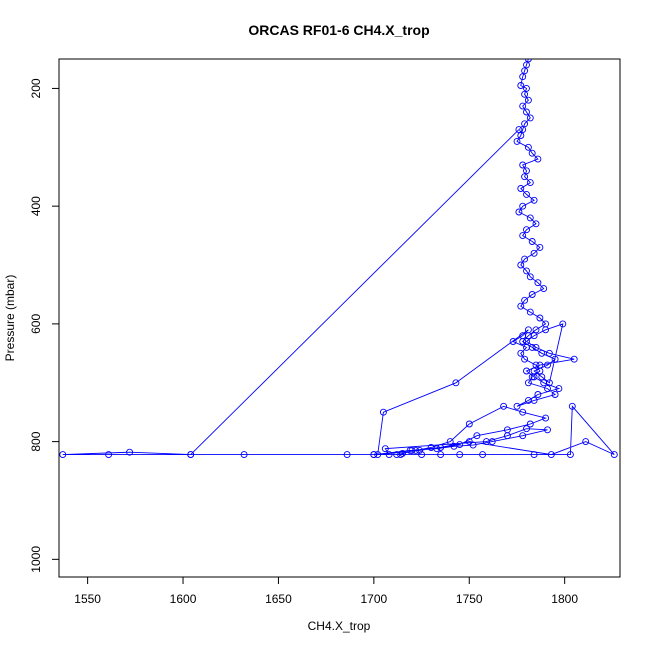  Describe the element at coordinates (10, 318) in the screenshot. I see `y-axis-label: Pressure (mbar)` at that location.